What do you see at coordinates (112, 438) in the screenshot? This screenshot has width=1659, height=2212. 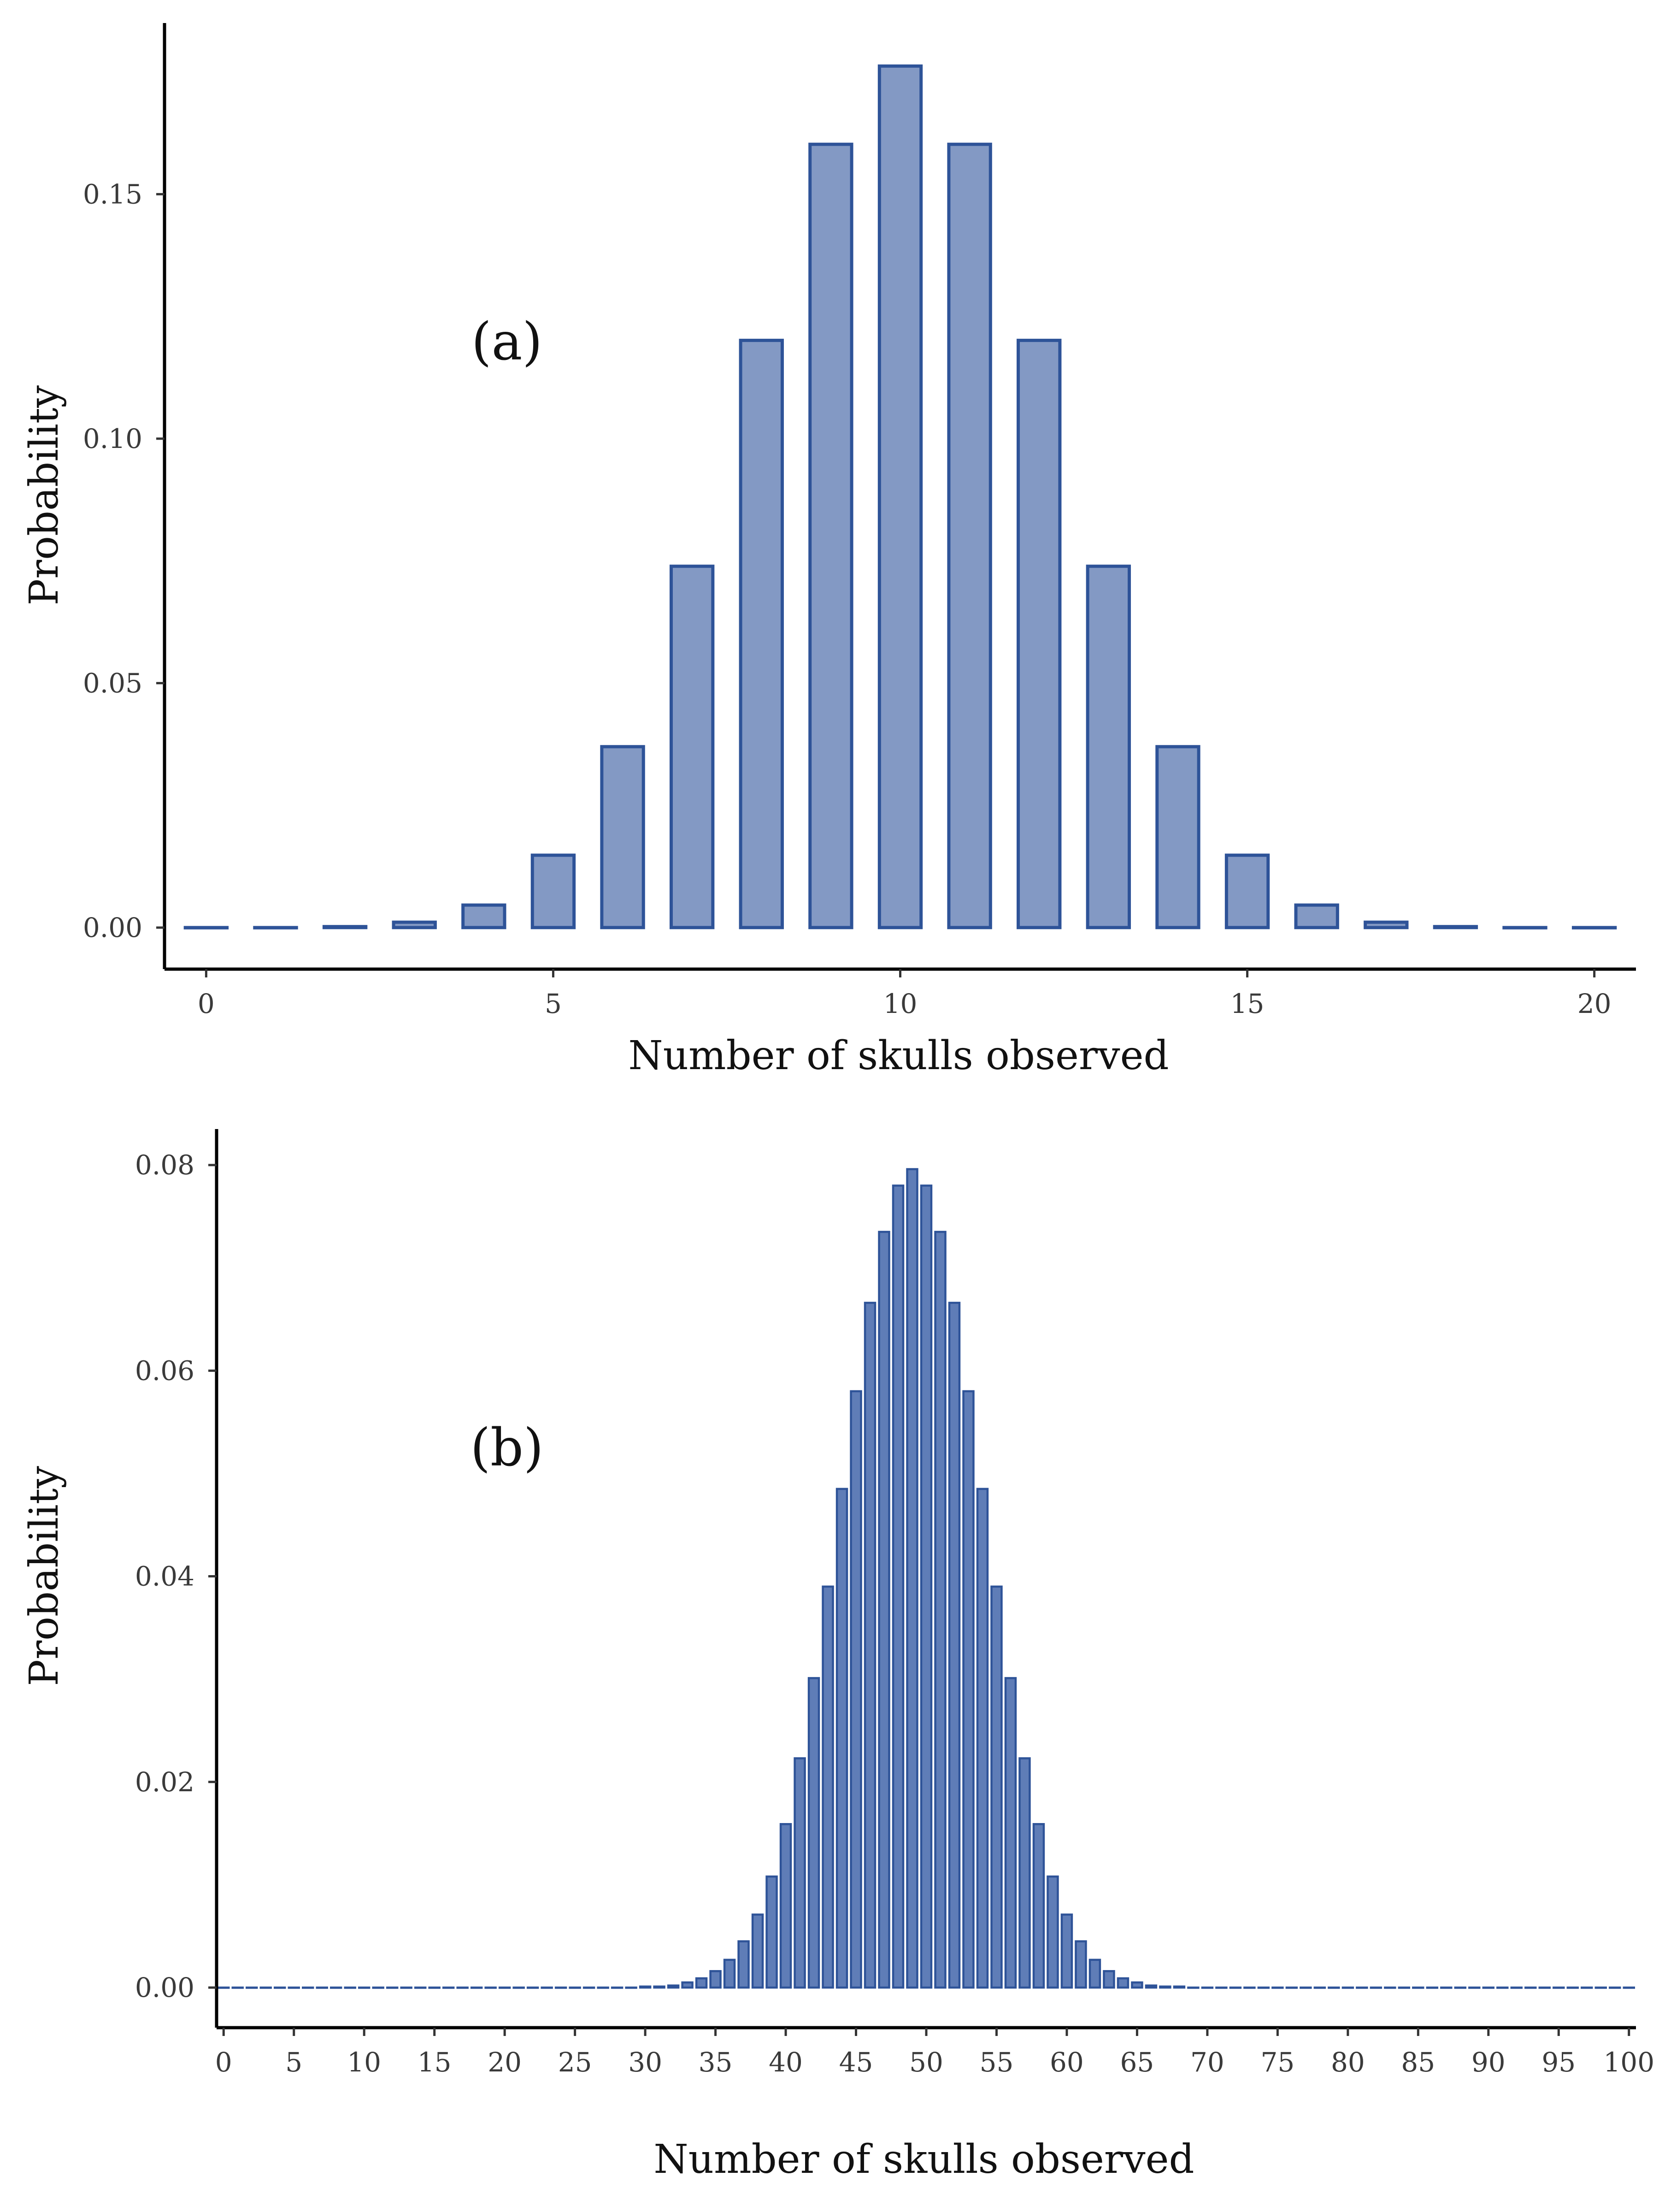 I see `panel-a-y-tick-label: 0.10` at bounding box center [112, 438].